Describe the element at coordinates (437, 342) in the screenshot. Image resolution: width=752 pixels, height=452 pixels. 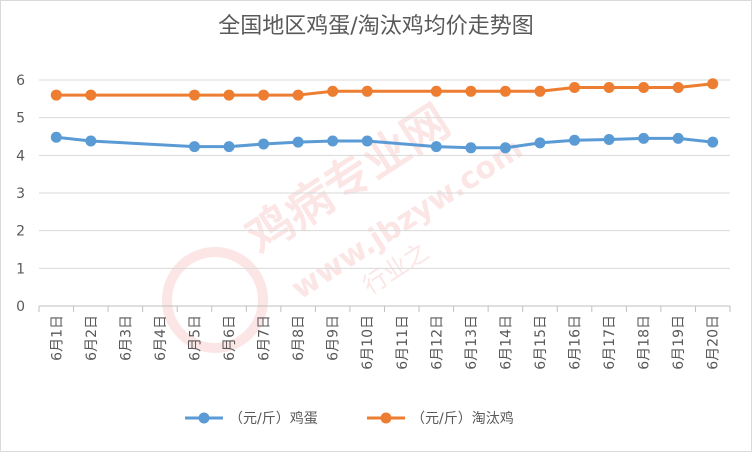
I see `x-tick-label: 6月12日` at that location.